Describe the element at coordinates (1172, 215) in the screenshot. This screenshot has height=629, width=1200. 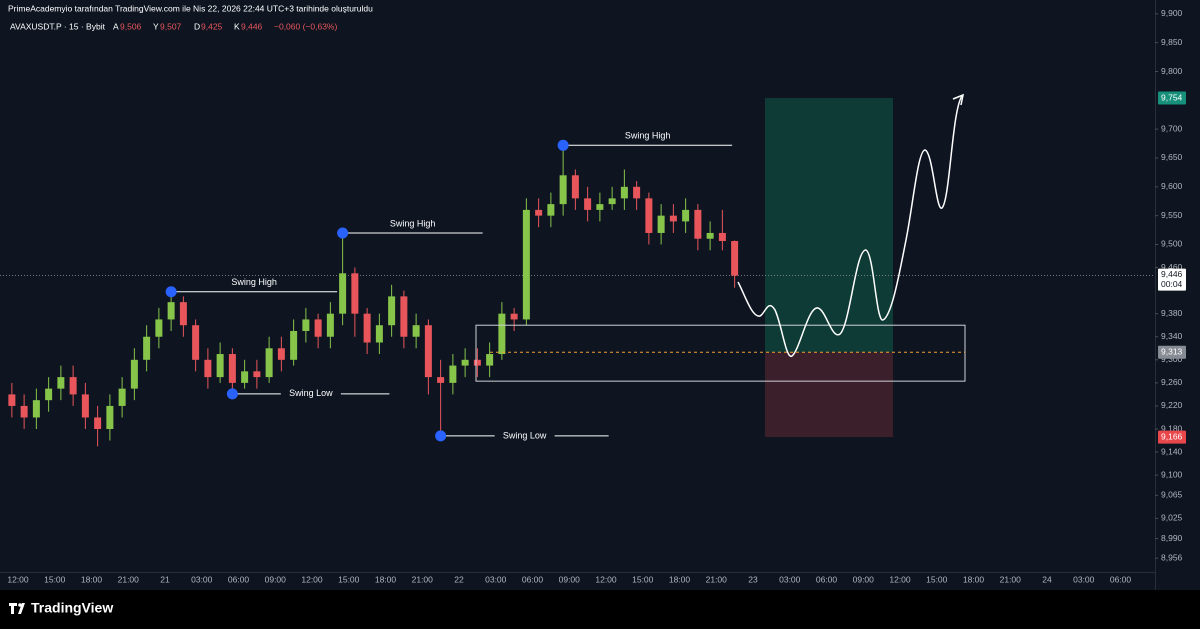
I see `y-tick-label: 9,550` at that location.